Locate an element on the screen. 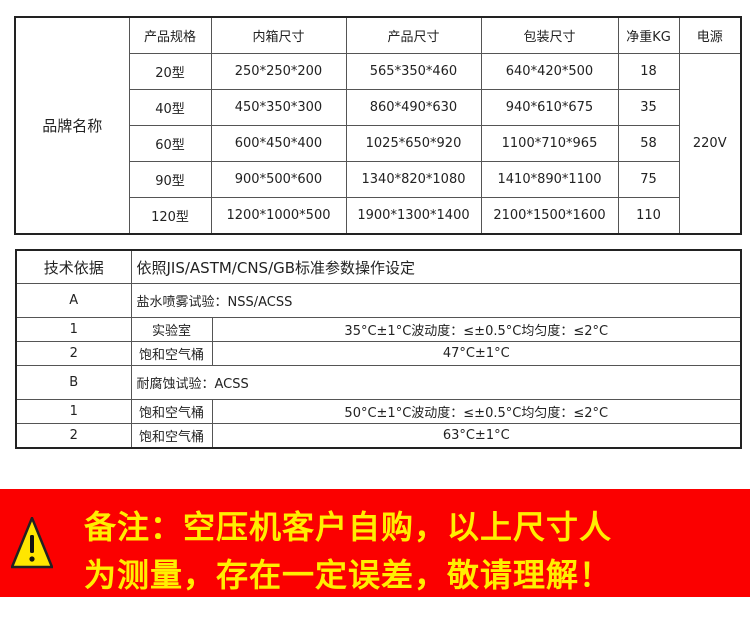  model-cell: 20型 is located at coordinates (170, 71).